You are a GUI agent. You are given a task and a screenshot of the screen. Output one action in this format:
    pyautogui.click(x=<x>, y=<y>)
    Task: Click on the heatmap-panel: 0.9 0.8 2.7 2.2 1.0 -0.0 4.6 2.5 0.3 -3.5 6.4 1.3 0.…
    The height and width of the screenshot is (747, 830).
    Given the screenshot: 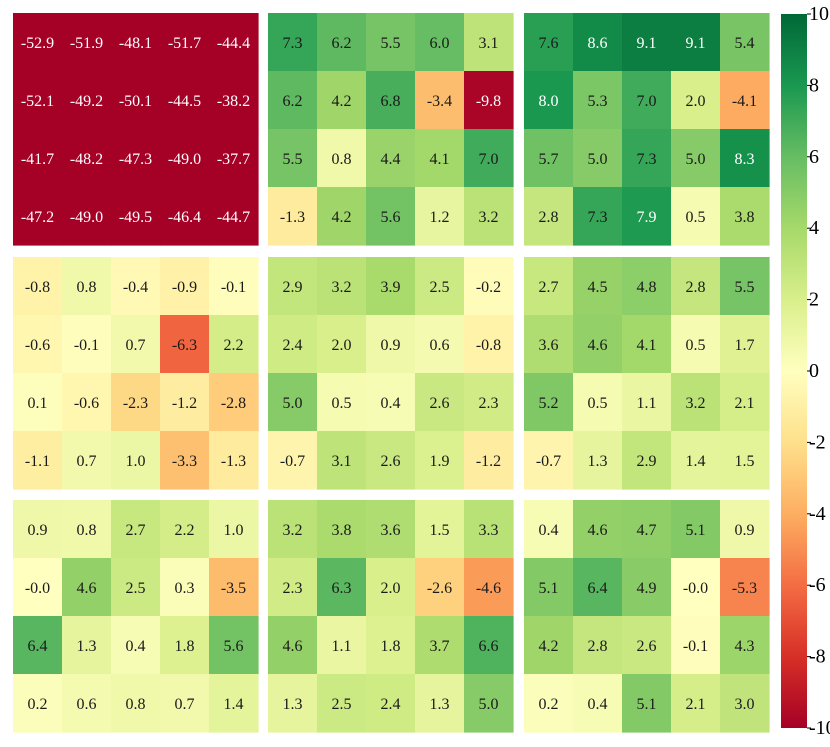 What is the action you would take?
    pyautogui.click(x=136, y=616)
    